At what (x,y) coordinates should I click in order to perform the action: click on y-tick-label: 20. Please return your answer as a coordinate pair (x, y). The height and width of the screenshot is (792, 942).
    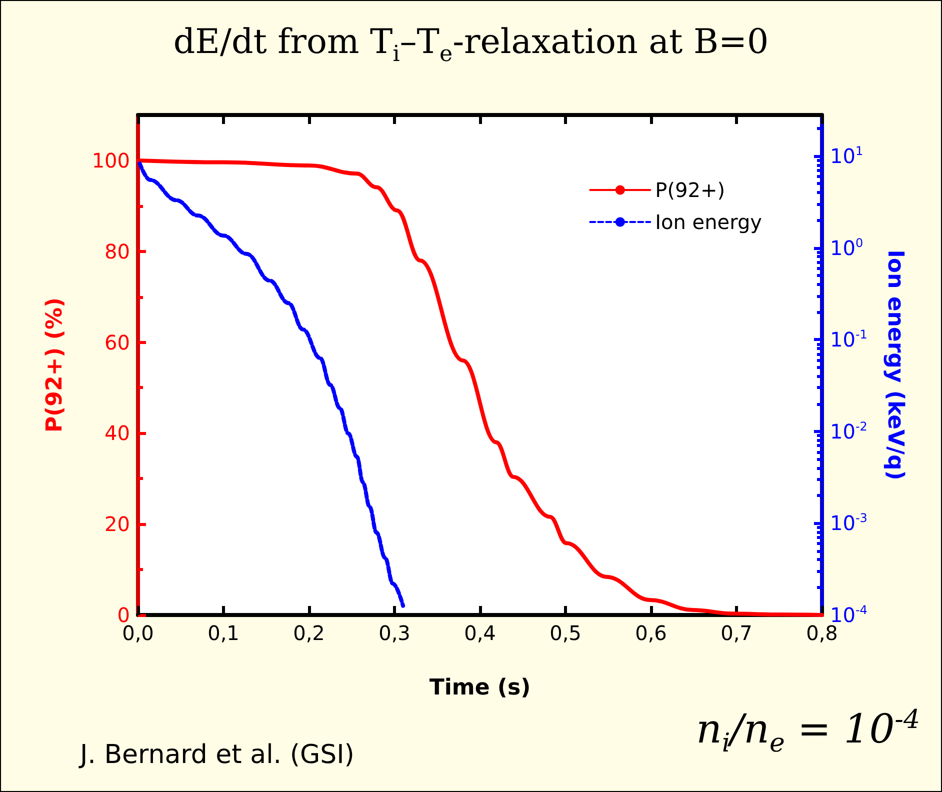
    Looking at the image, I should click on (117, 524).